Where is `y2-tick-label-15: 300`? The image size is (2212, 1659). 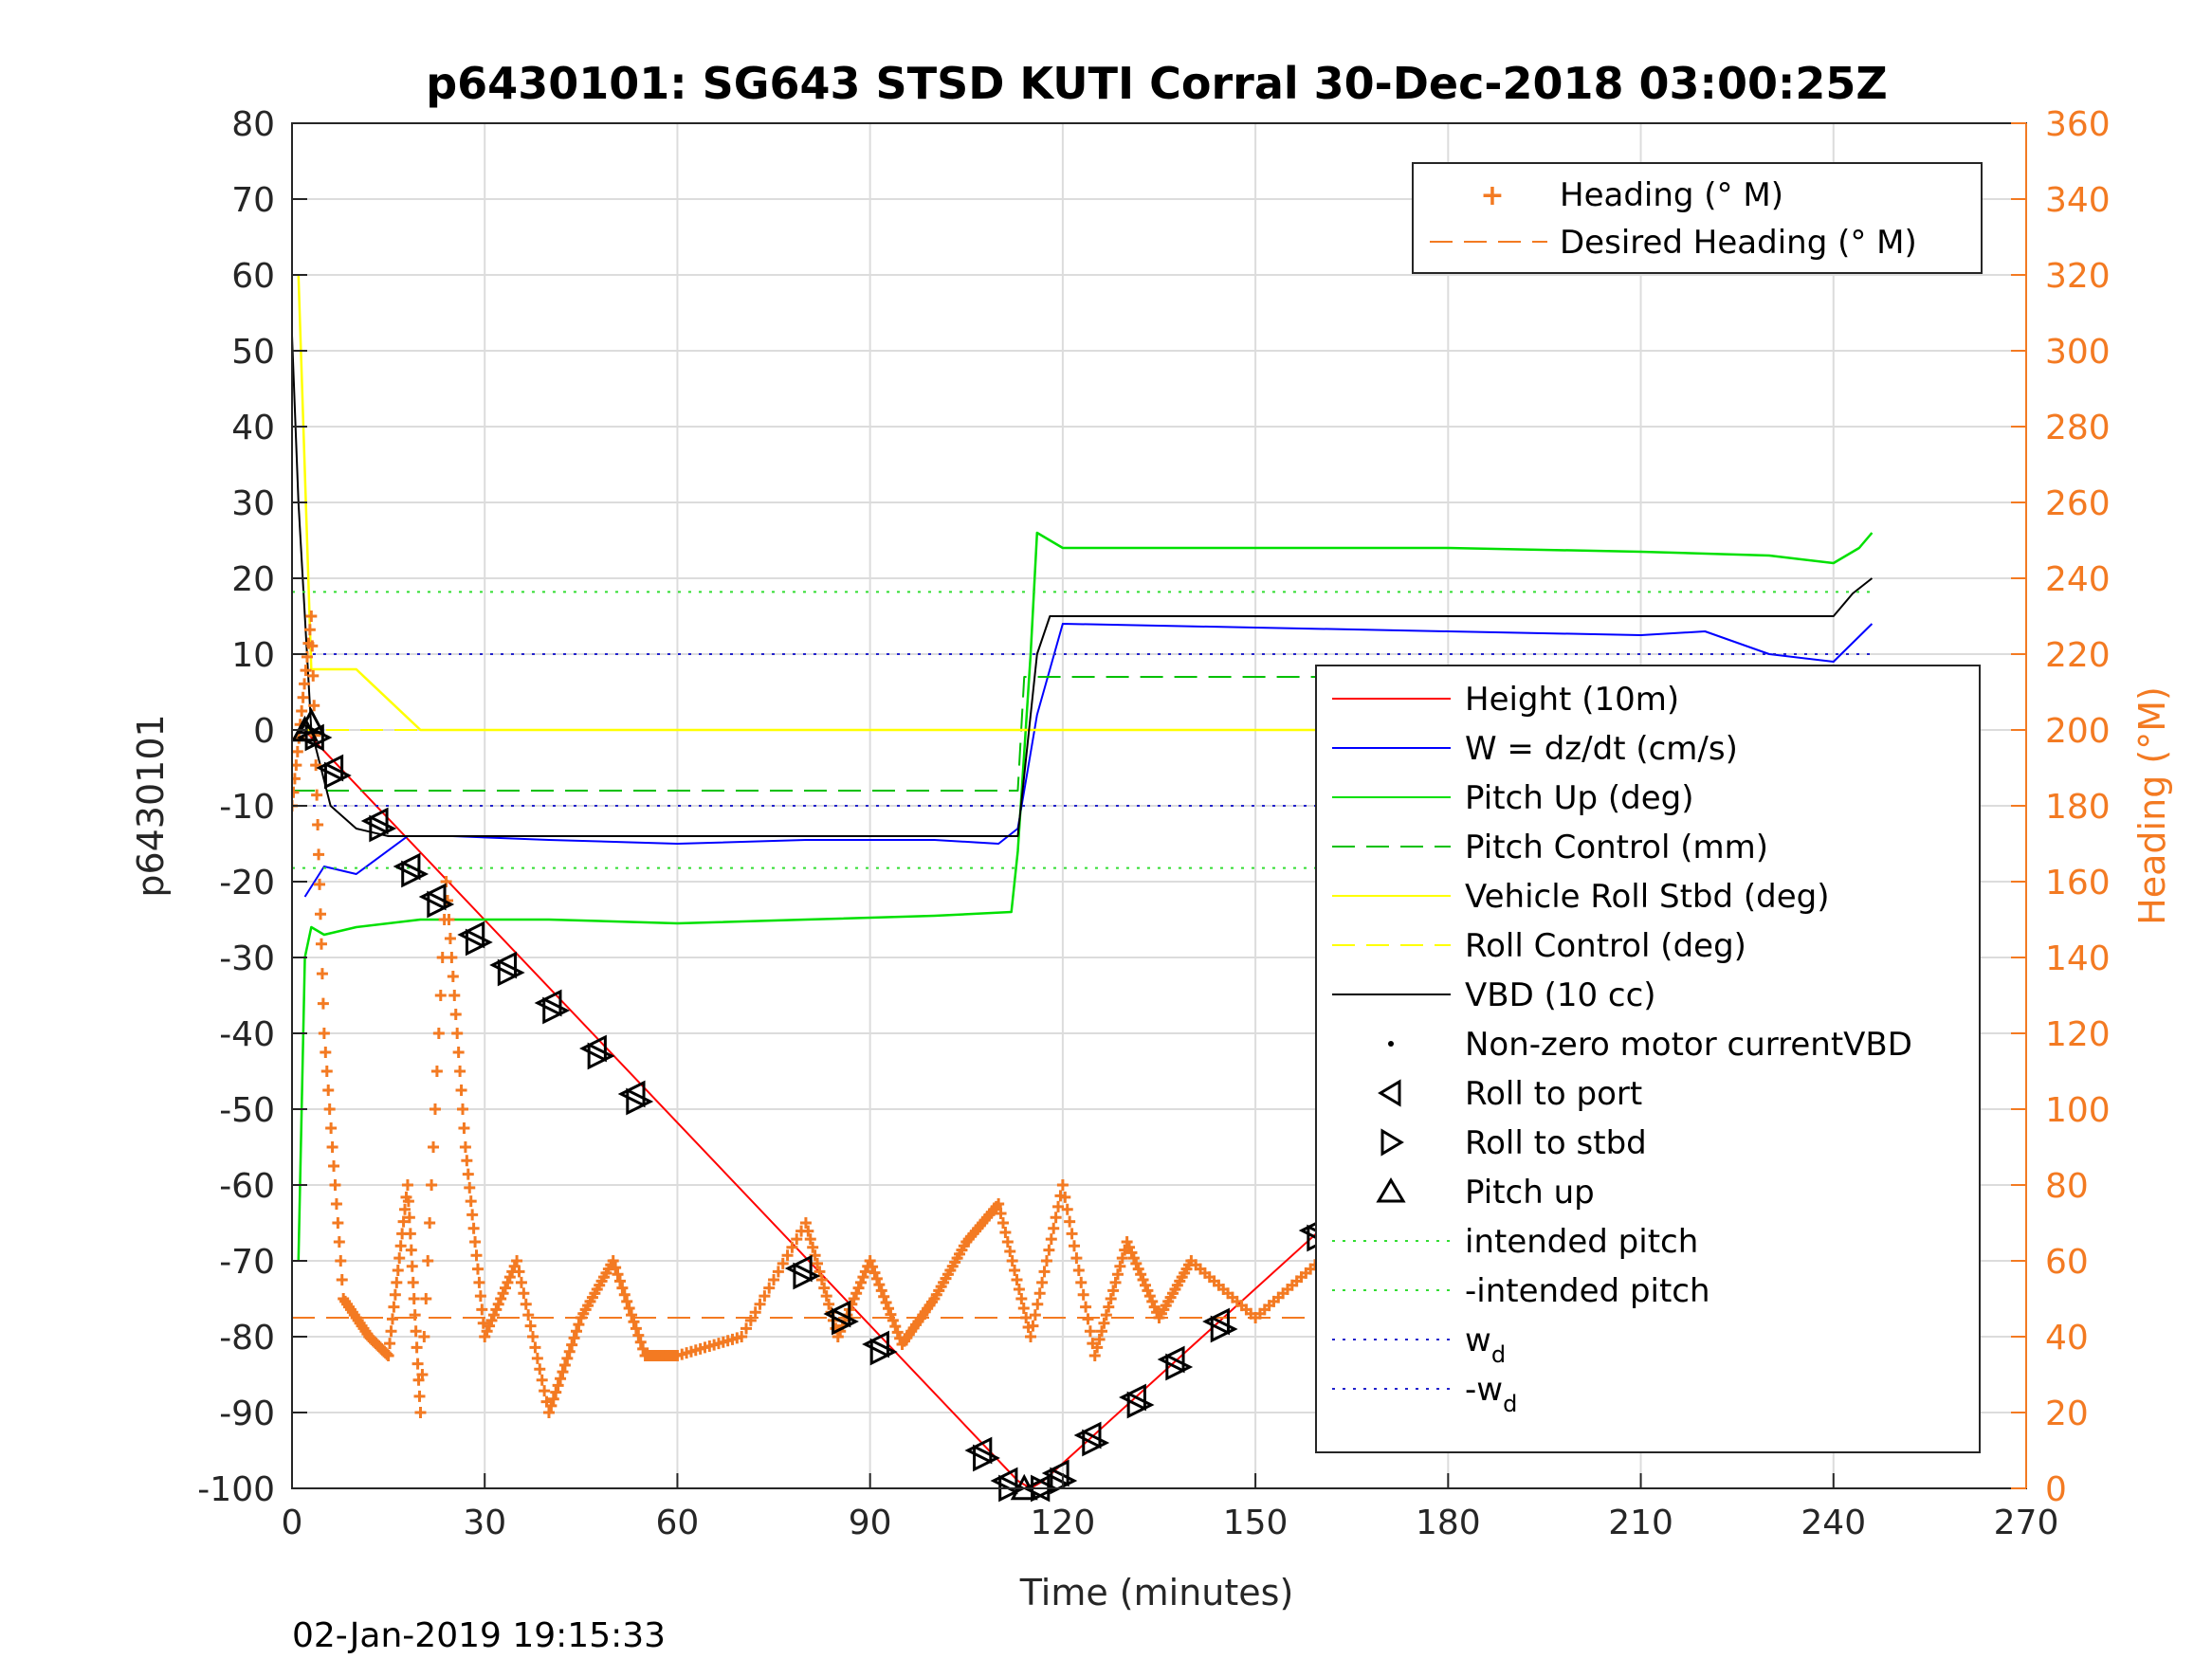
y2-tick-label-15: 300 is located at coordinates (2078, 352).